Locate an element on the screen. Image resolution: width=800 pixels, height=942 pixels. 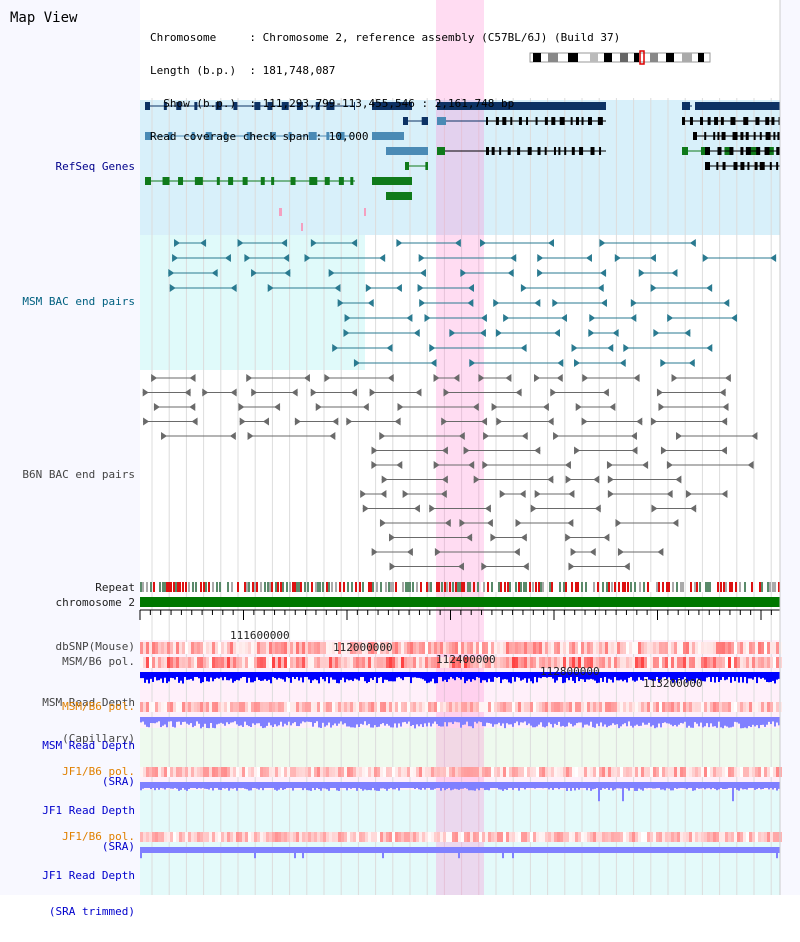
track-label-msm-depth-sra: MSM Read Depth (SRA) is located at coordinates (67, 764).